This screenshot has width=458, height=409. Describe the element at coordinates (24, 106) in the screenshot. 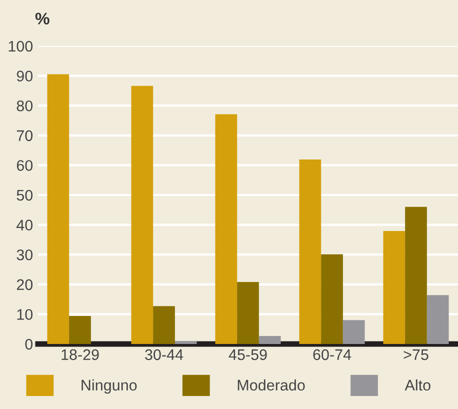

I see `y-tick-label: 80` at that location.